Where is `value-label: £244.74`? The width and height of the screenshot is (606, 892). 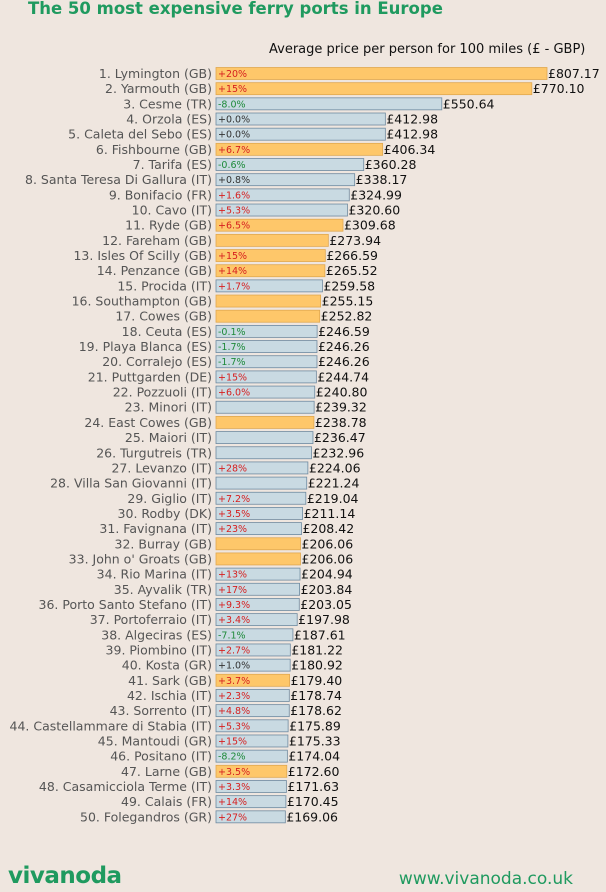
value-label: £244.74 is located at coordinates (343, 376).